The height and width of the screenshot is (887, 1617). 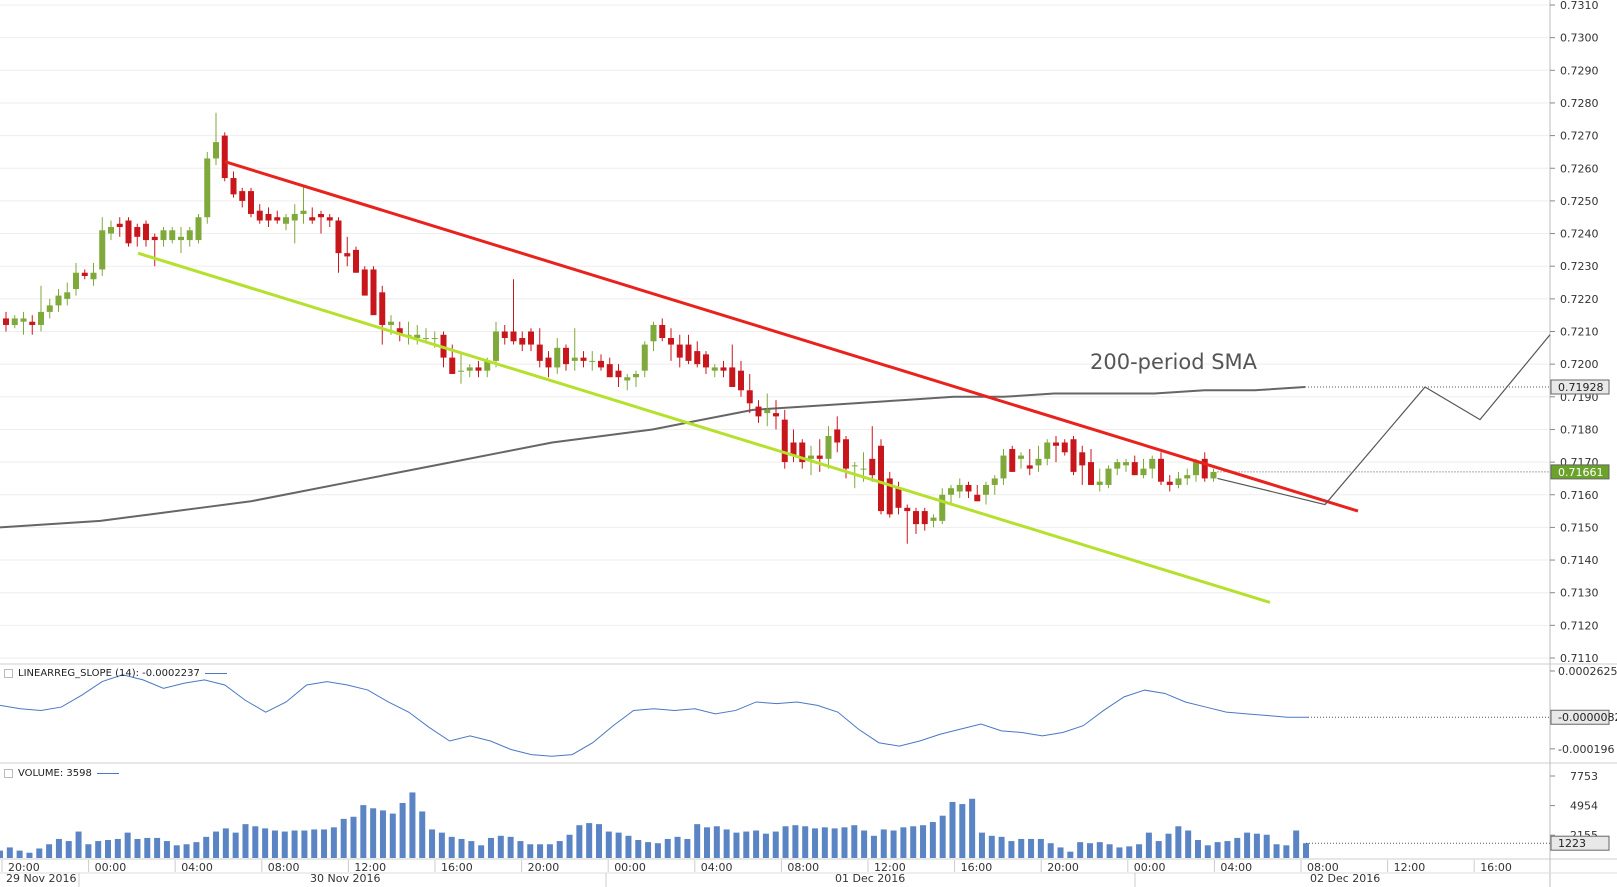 I want to click on date-label: 30 Nov 2016, so click(x=345, y=878).